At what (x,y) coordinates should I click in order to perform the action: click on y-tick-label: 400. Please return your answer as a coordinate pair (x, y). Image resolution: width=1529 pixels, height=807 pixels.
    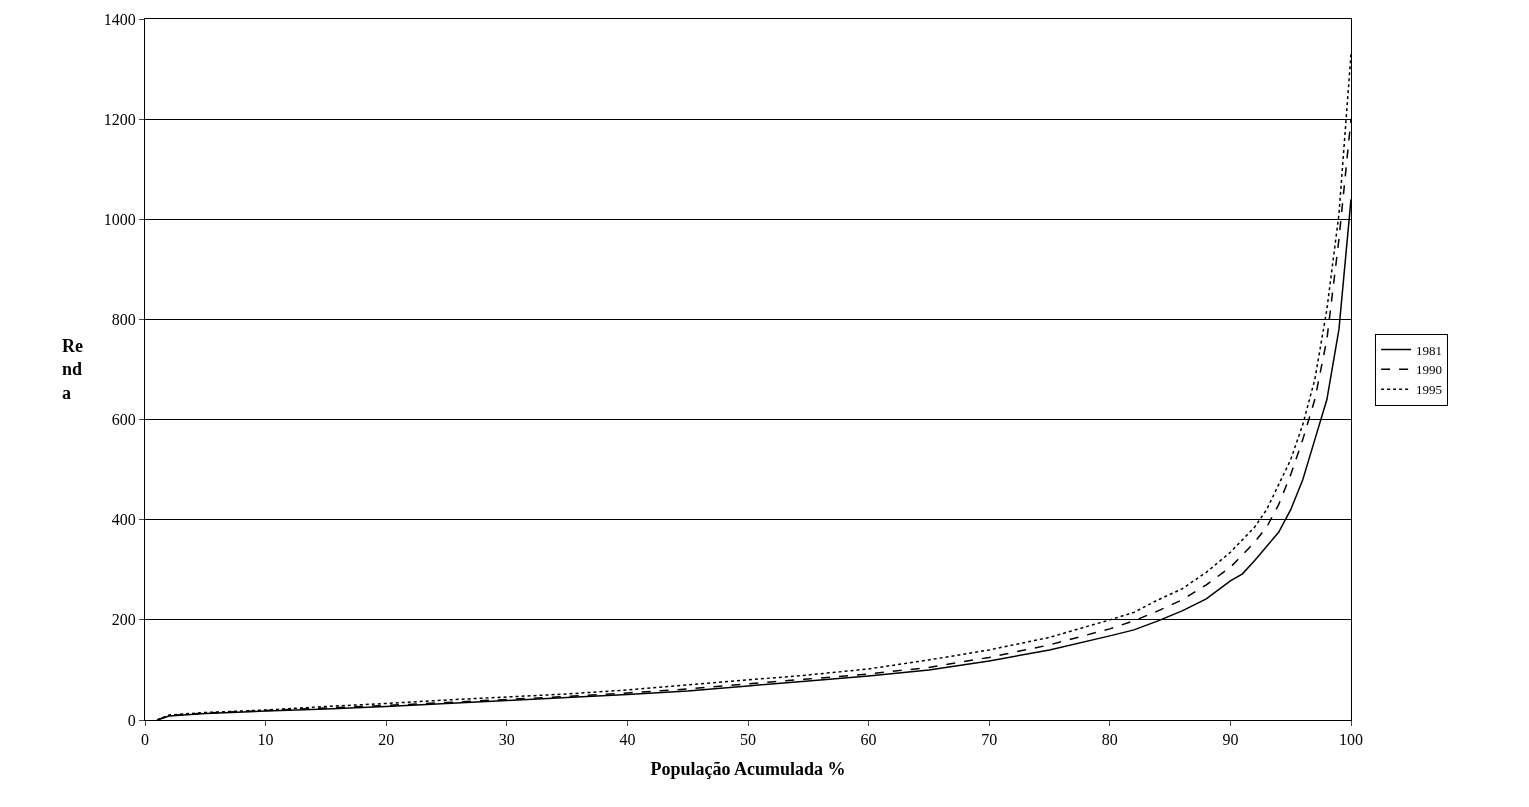
    Looking at the image, I should click on (123, 520).